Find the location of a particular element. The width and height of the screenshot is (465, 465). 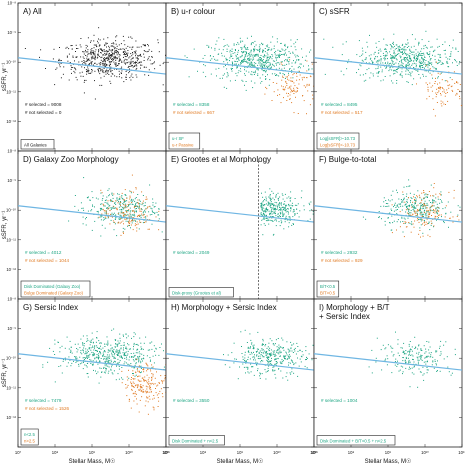

y-tick-label: 10⁻¹⁰ is located at coordinates (11, 210).